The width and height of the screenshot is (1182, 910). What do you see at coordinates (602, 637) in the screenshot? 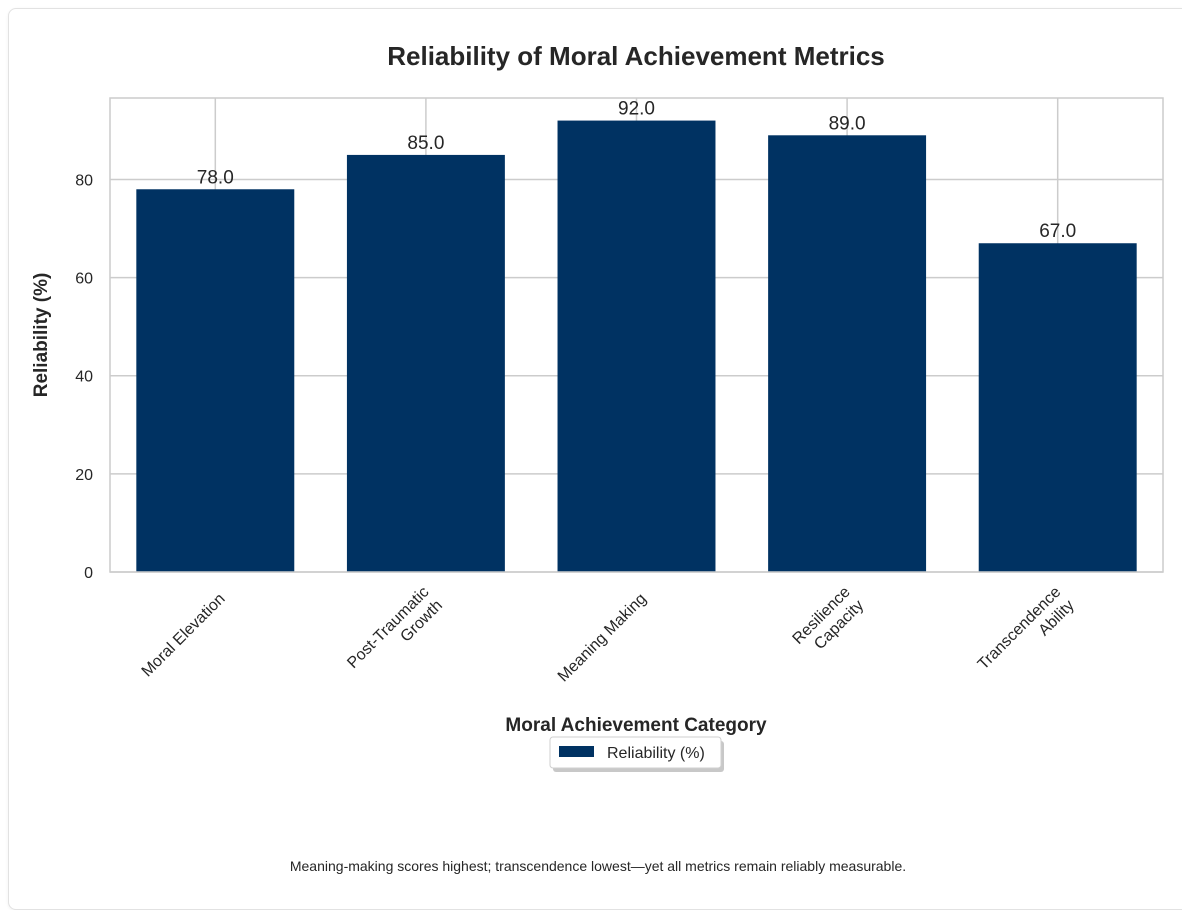
I see `x-tick-label: Meaning Making` at bounding box center [602, 637].